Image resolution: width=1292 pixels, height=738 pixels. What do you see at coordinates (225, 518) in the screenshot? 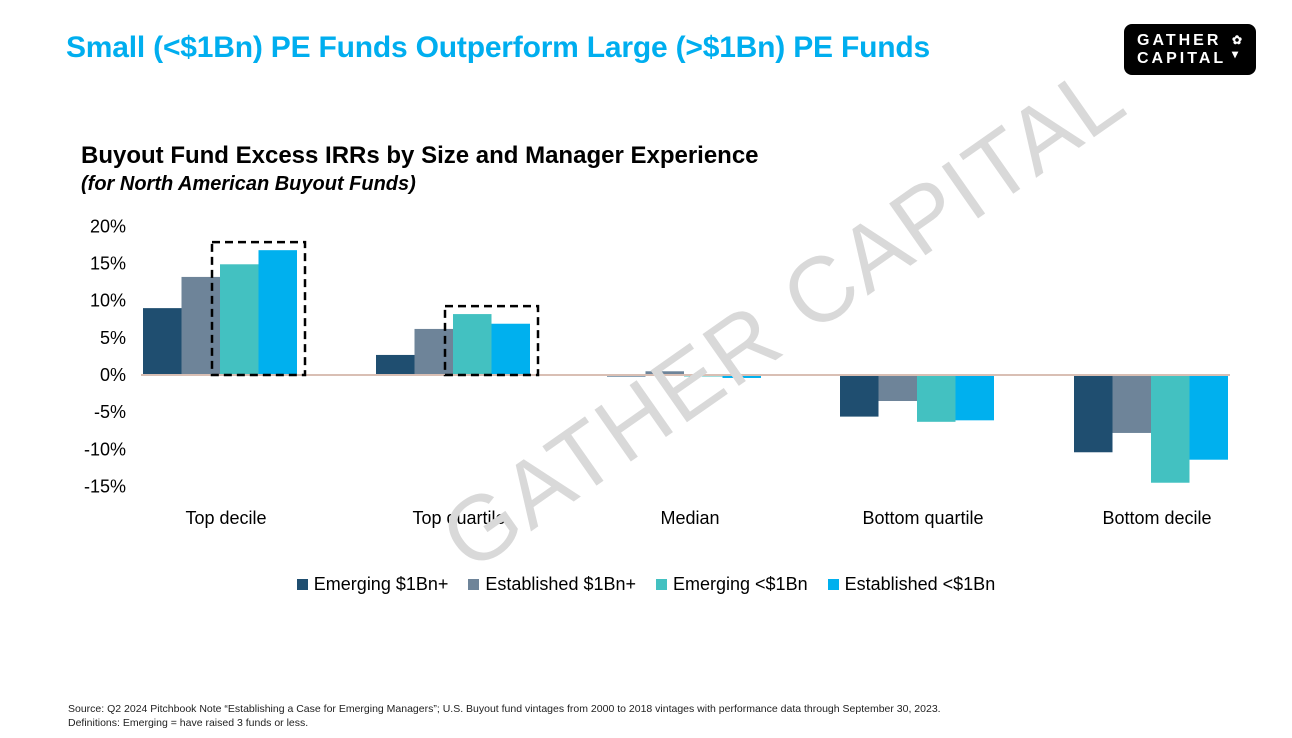
I see `x-category-label: Top decile` at bounding box center [225, 518].